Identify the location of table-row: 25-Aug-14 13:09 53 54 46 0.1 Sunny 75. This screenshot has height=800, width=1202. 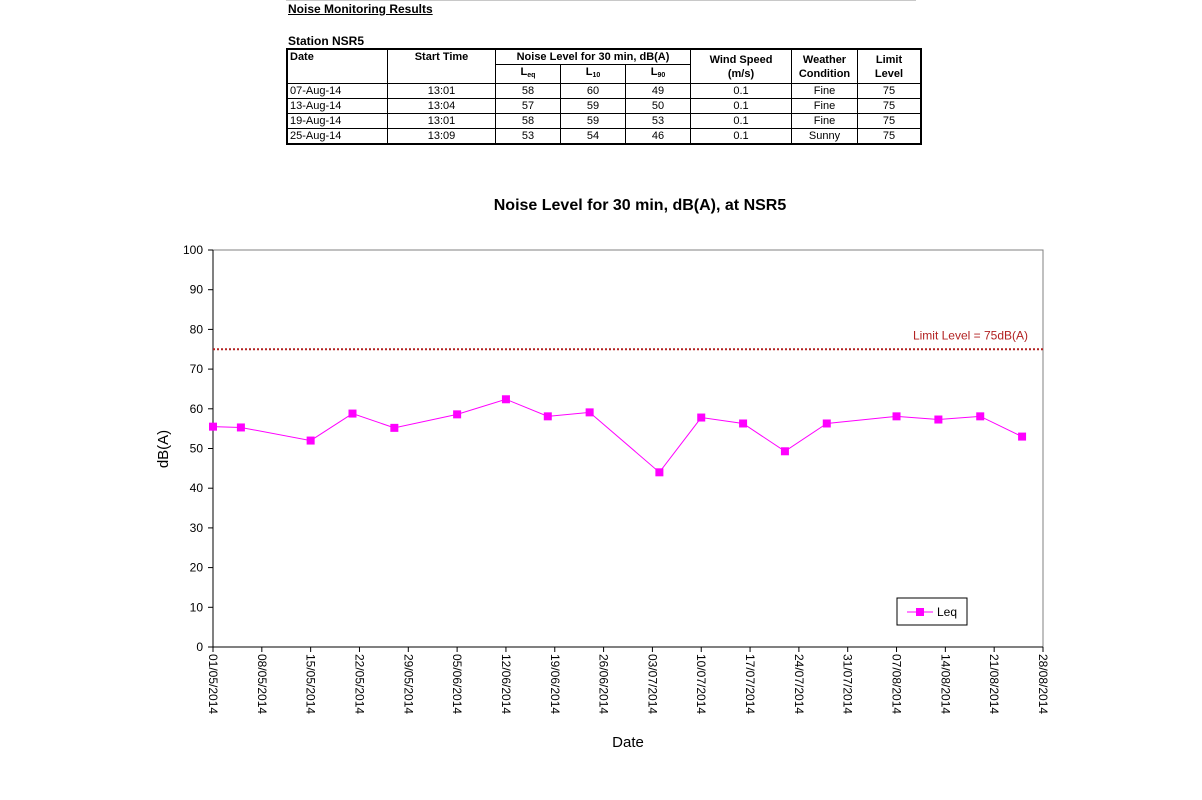
(604, 136).